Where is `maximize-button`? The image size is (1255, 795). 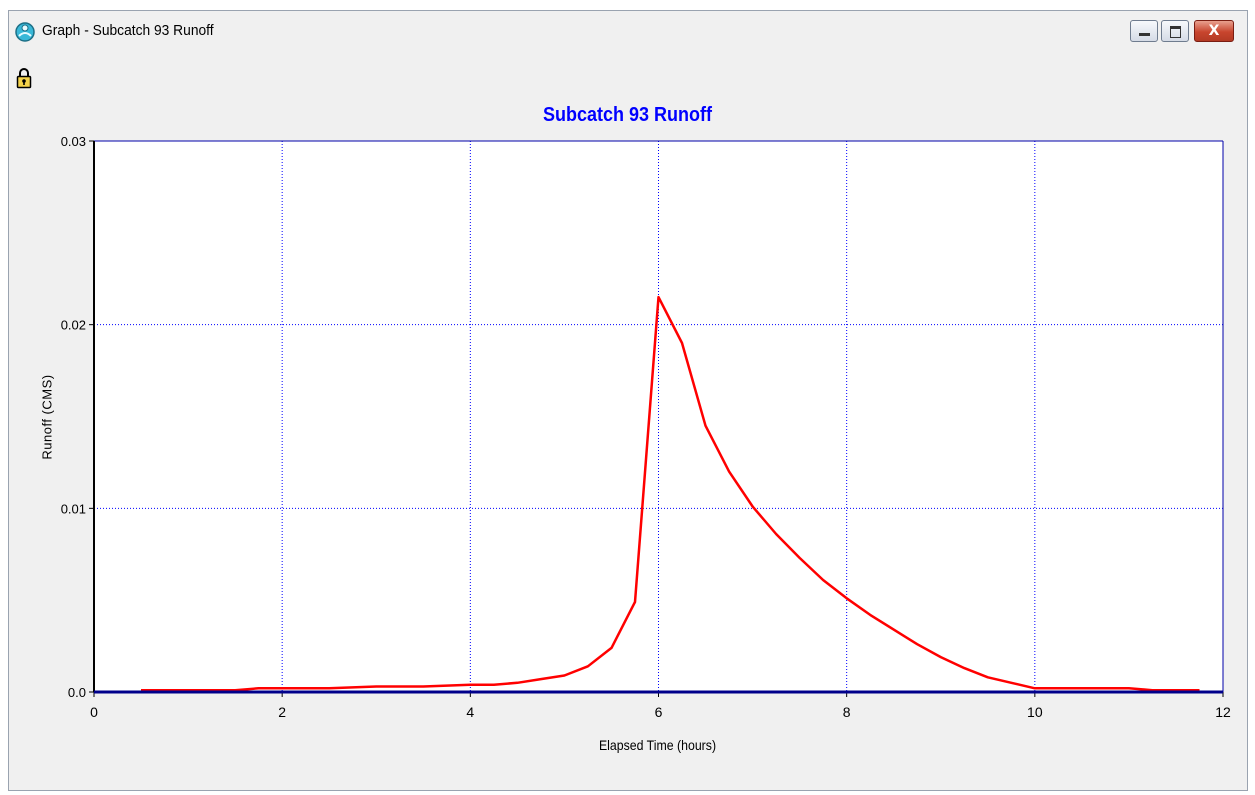
maximize-button is located at coordinates (1175, 31).